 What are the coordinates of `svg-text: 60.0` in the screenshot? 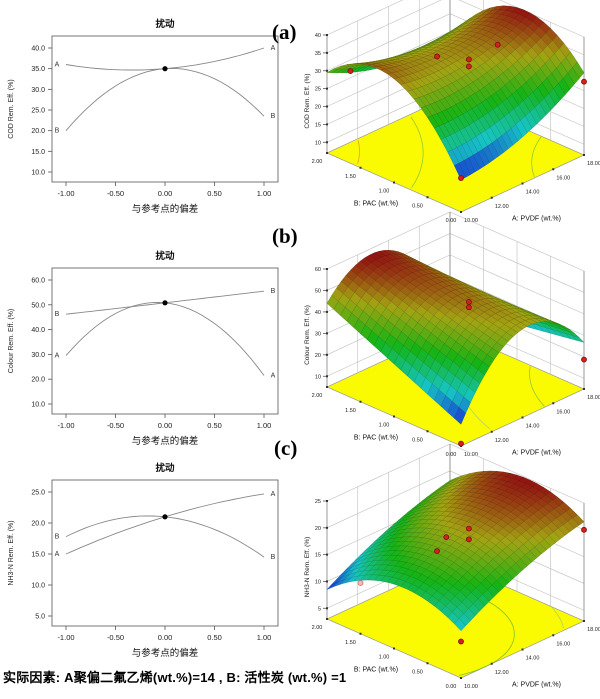 It's located at (38, 281).